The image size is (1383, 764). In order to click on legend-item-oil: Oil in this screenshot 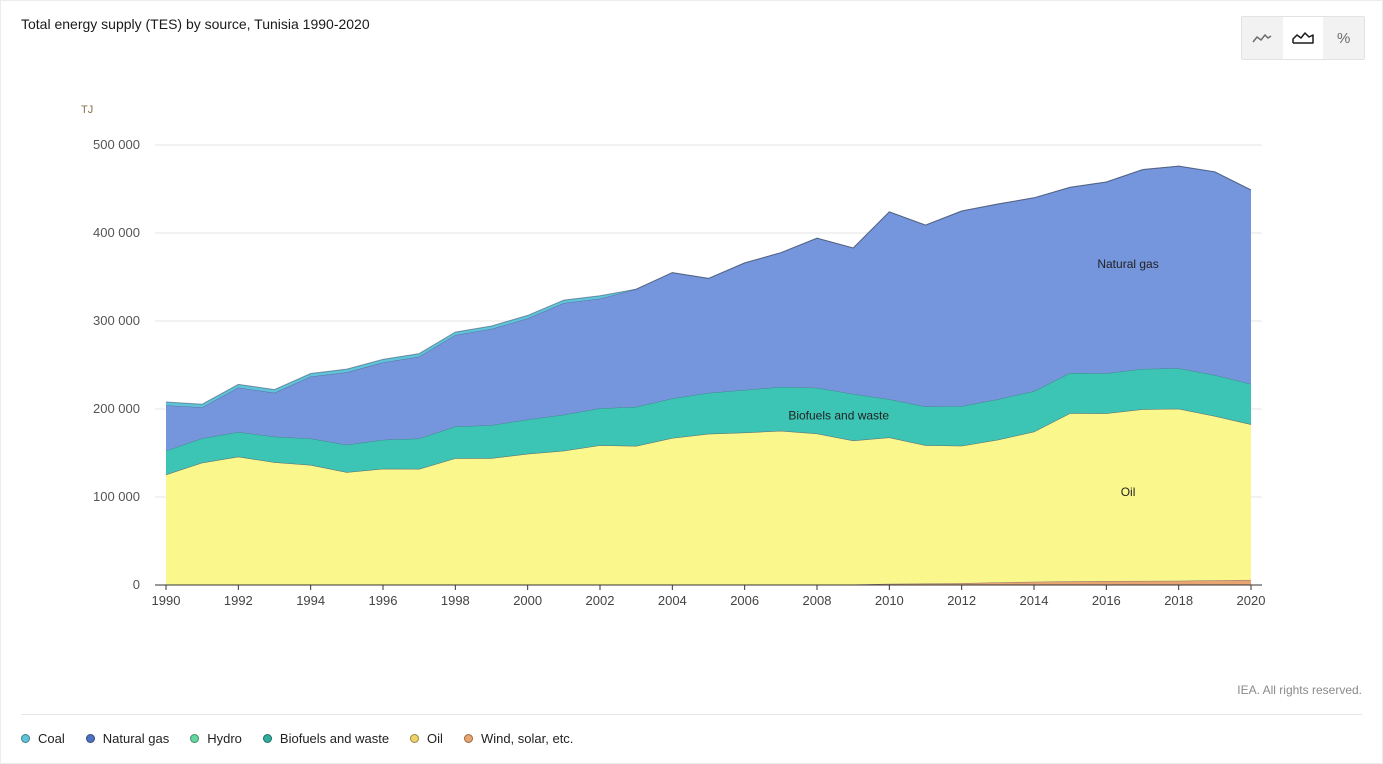, I will do `click(426, 738)`.